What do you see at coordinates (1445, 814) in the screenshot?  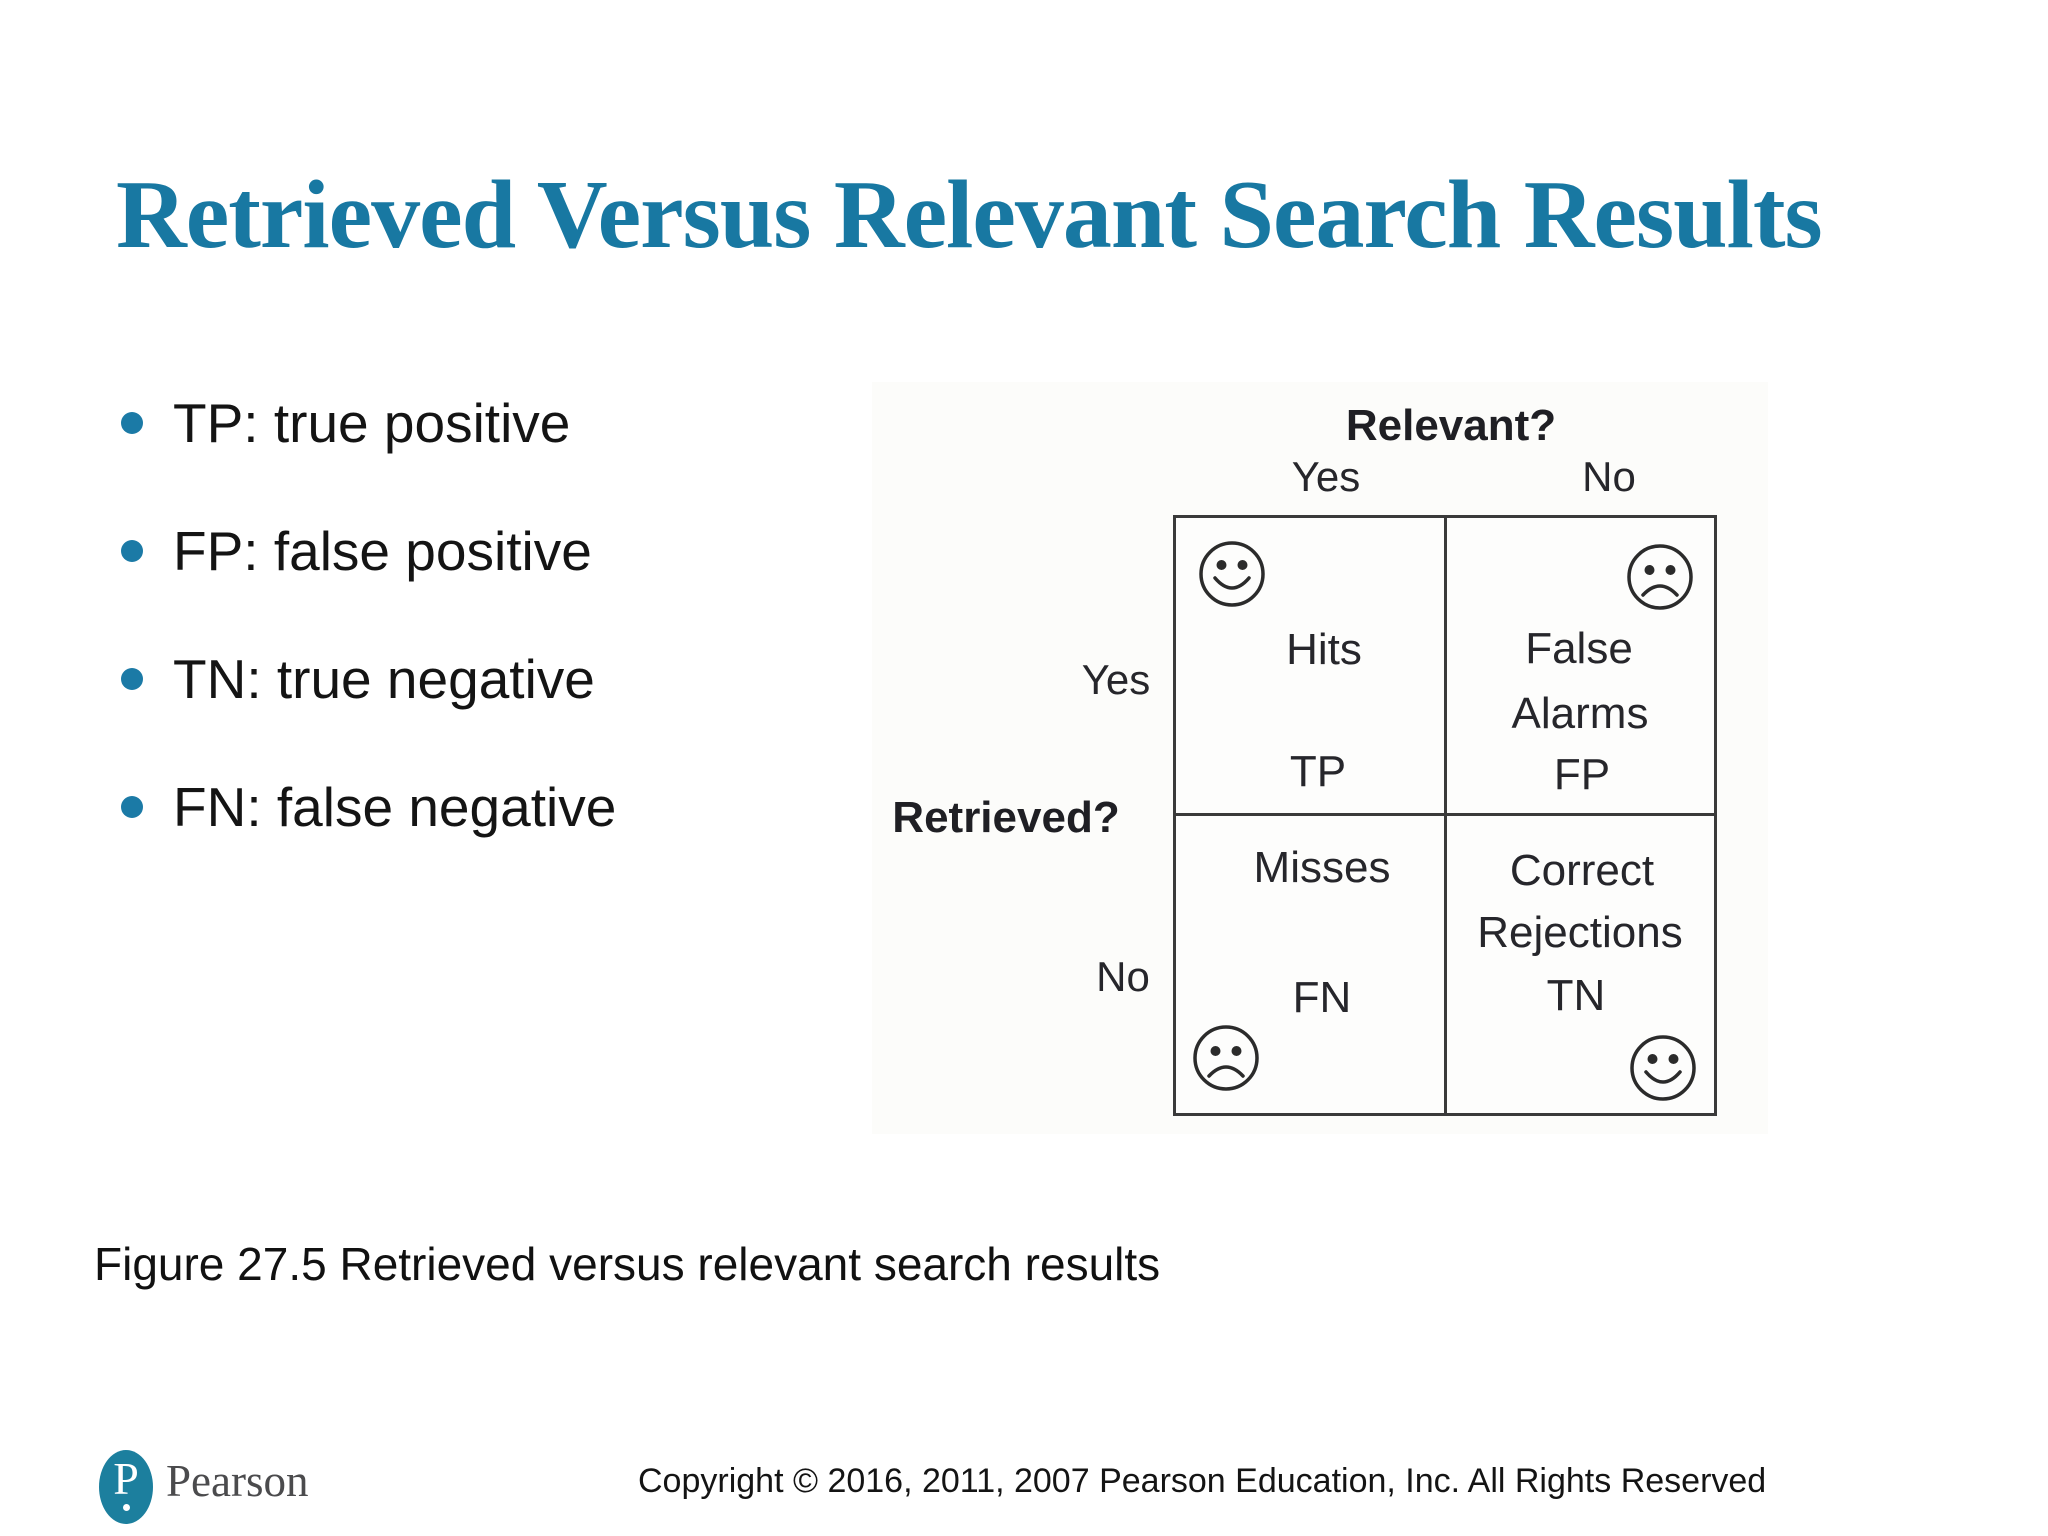 I see `matrix-horizontal-divider` at bounding box center [1445, 814].